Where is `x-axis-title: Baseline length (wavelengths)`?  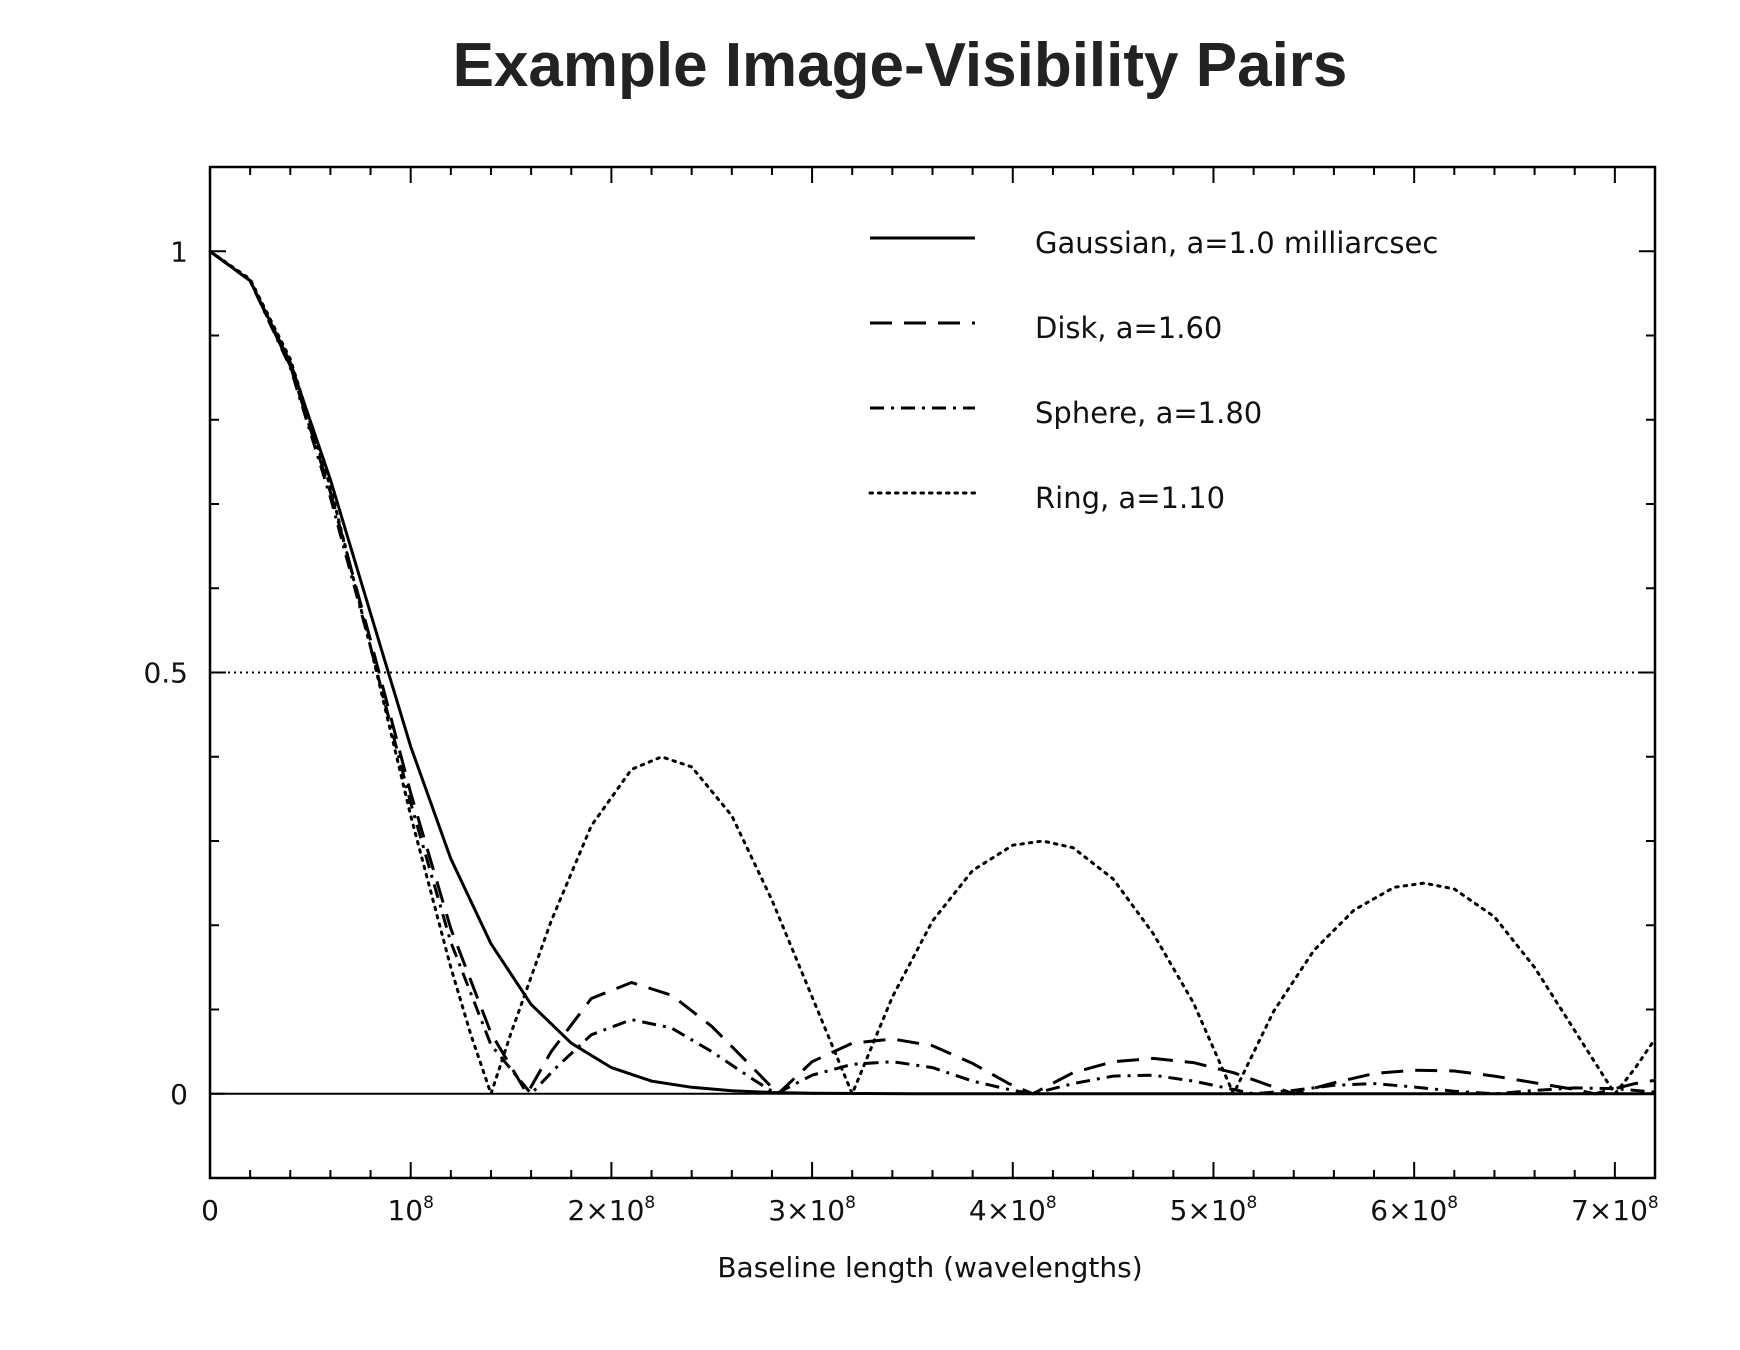
x-axis-title: Baseline length (wavelengths) is located at coordinates (929, 1267).